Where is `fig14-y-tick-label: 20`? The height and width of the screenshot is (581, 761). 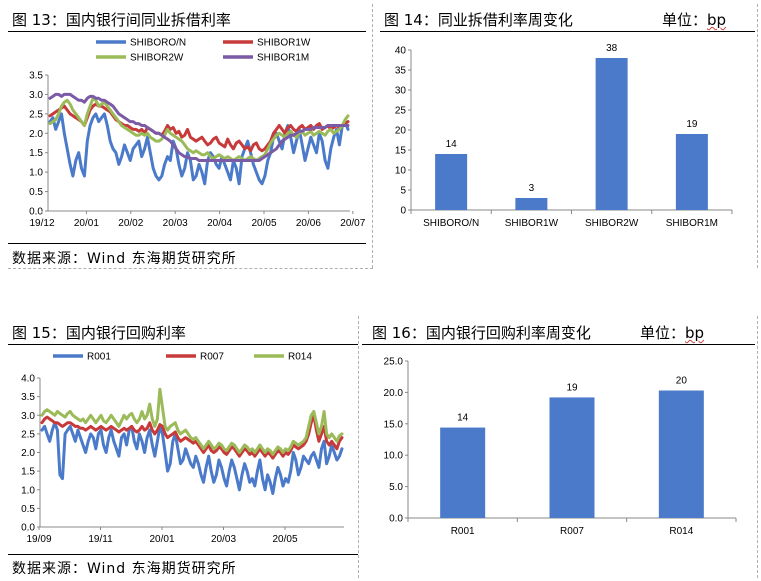 fig14-y-tick-label: 20 is located at coordinates (401, 131).